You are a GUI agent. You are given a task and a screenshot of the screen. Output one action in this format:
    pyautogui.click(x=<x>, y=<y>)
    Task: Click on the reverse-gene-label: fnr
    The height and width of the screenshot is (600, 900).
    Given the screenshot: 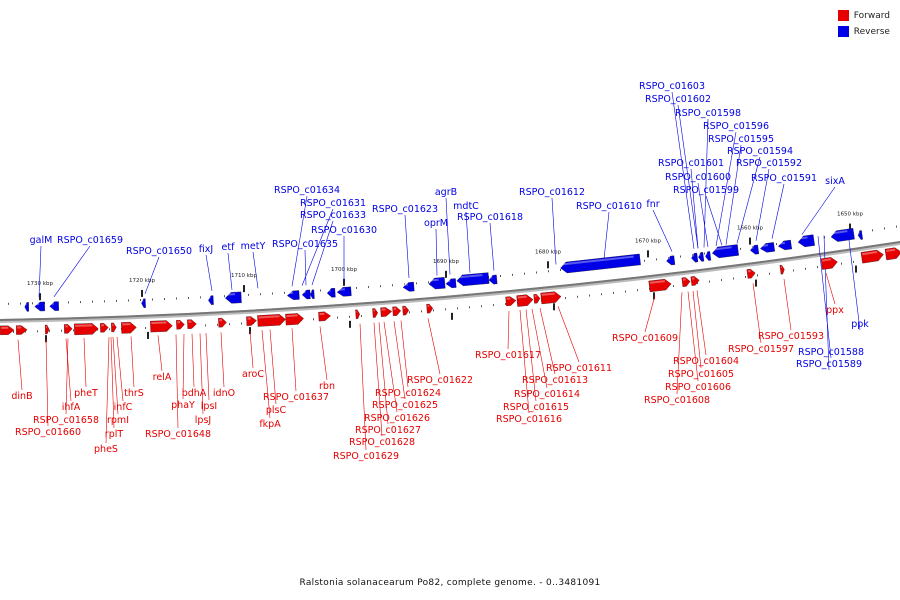 What is the action you would take?
    pyautogui.click(x=652, y=204)
    